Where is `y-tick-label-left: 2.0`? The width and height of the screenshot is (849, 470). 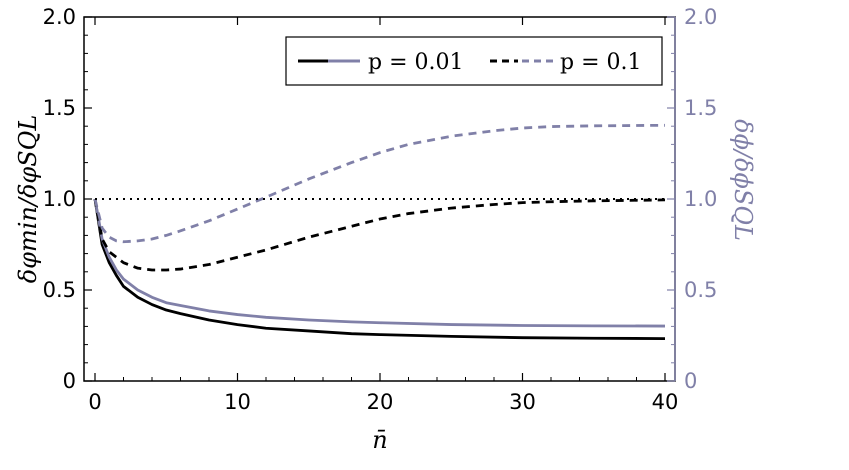 y-tick-label-left: 2.0 is located at coordinates (59, 17).